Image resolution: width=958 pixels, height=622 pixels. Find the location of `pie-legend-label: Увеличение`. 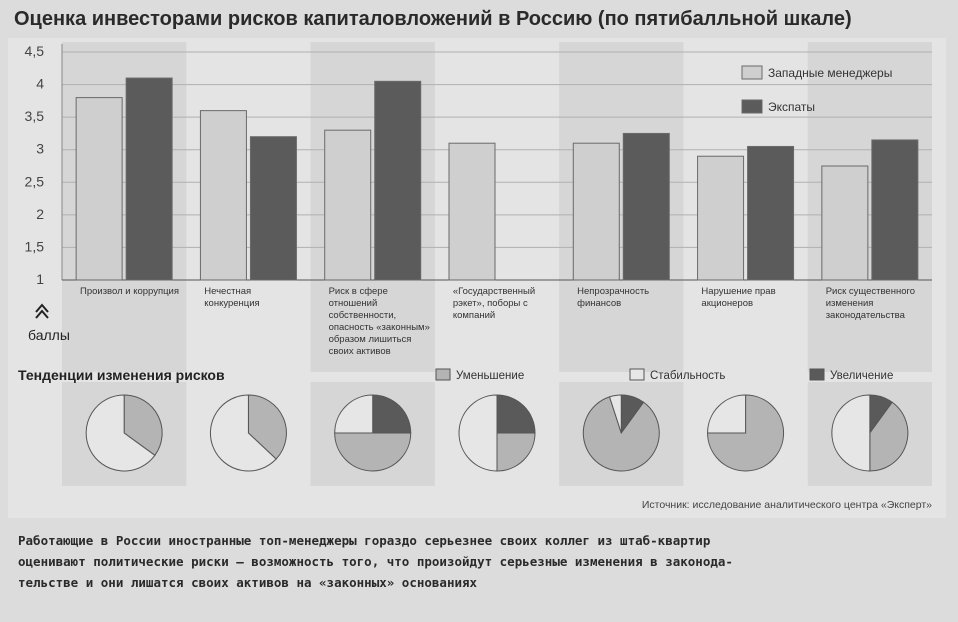

pie-legend-label: Увеличение is located at coordinates (861, 376).